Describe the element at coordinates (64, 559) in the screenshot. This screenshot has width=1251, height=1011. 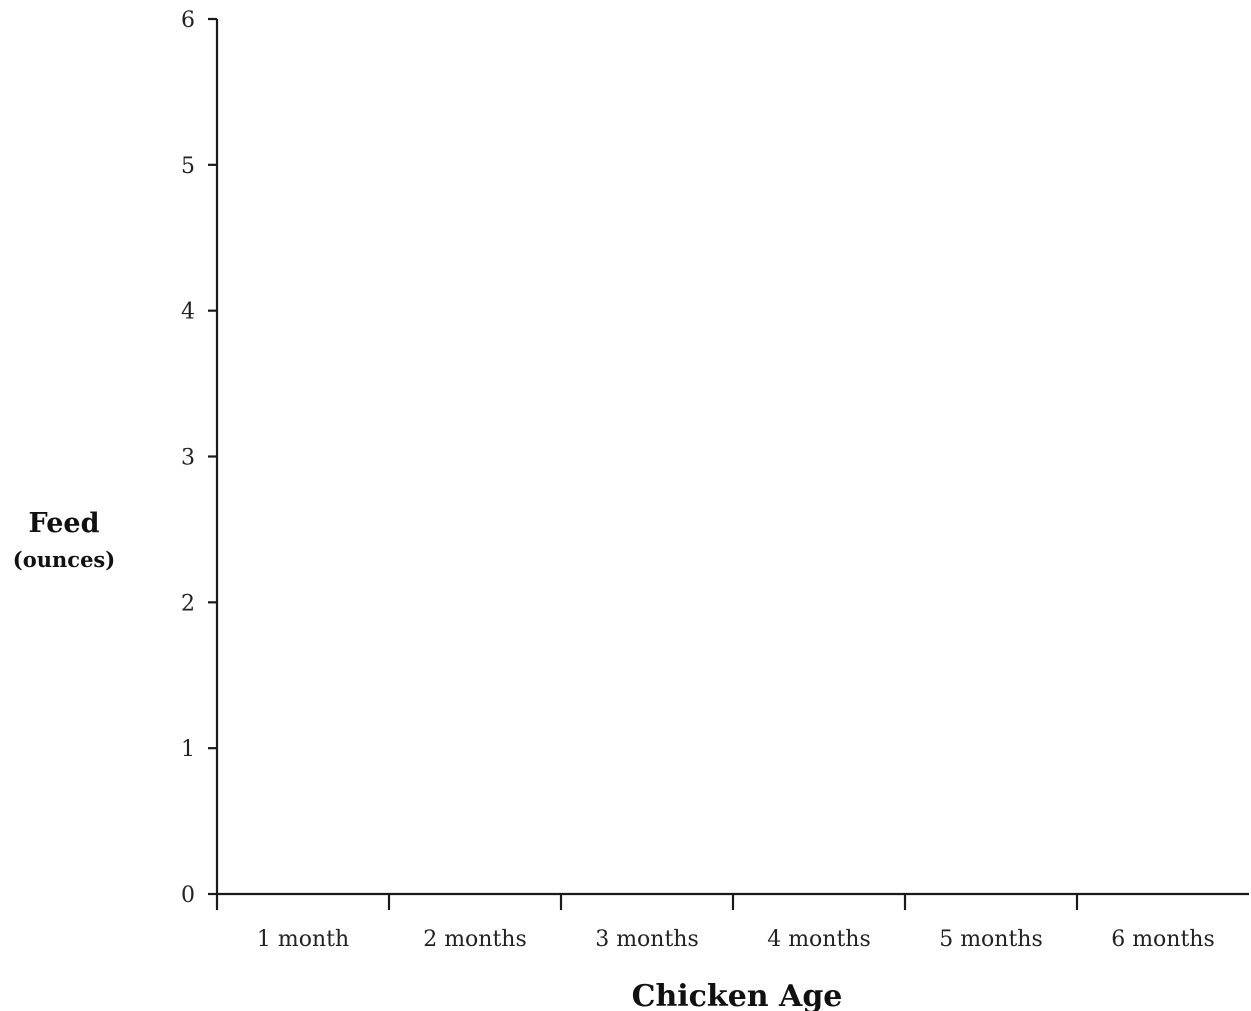
I see `y-axis-unit: (ounces)` at that location.